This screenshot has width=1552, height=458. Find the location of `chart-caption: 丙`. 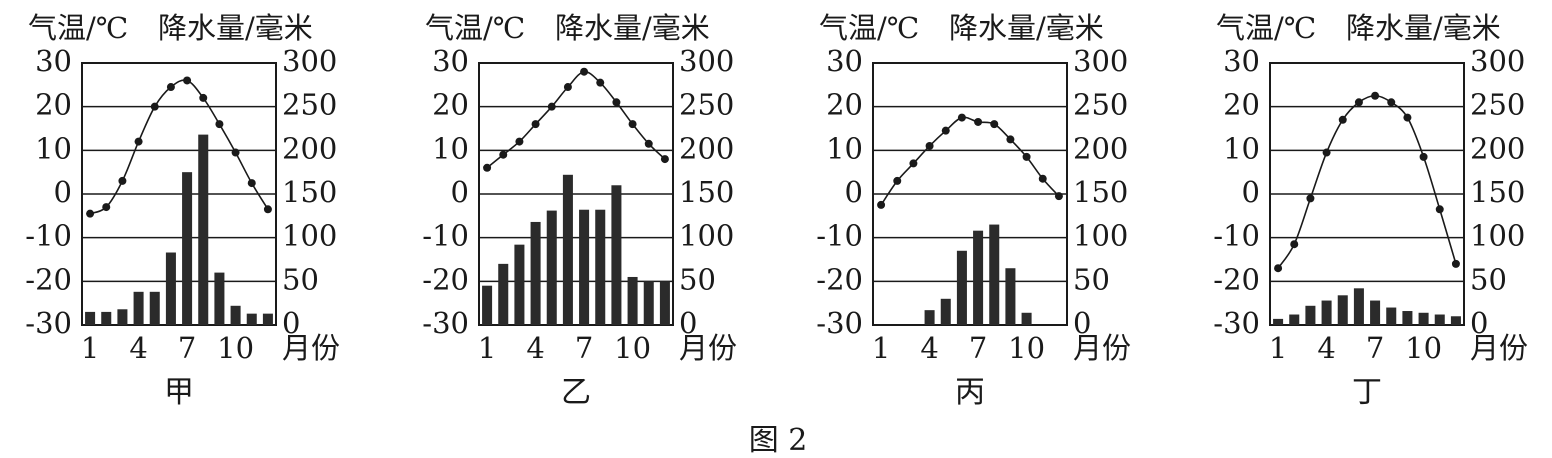

chart-caption: 丙 is located at coordinates (970, 392).